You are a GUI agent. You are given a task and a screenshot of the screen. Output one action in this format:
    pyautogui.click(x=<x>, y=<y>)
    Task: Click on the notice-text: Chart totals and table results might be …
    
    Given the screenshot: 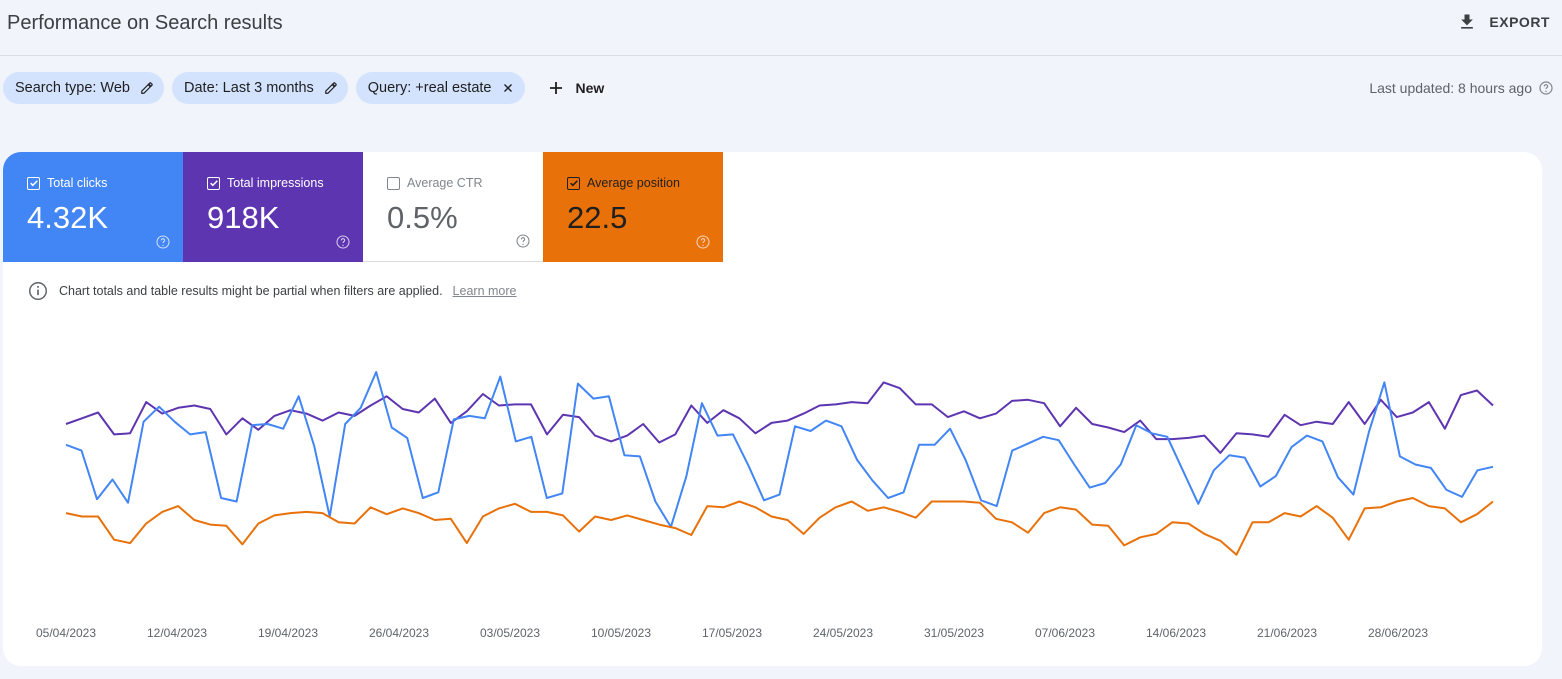 What is the action you would take?
    pyautogui.click(x=251, y=291)
    